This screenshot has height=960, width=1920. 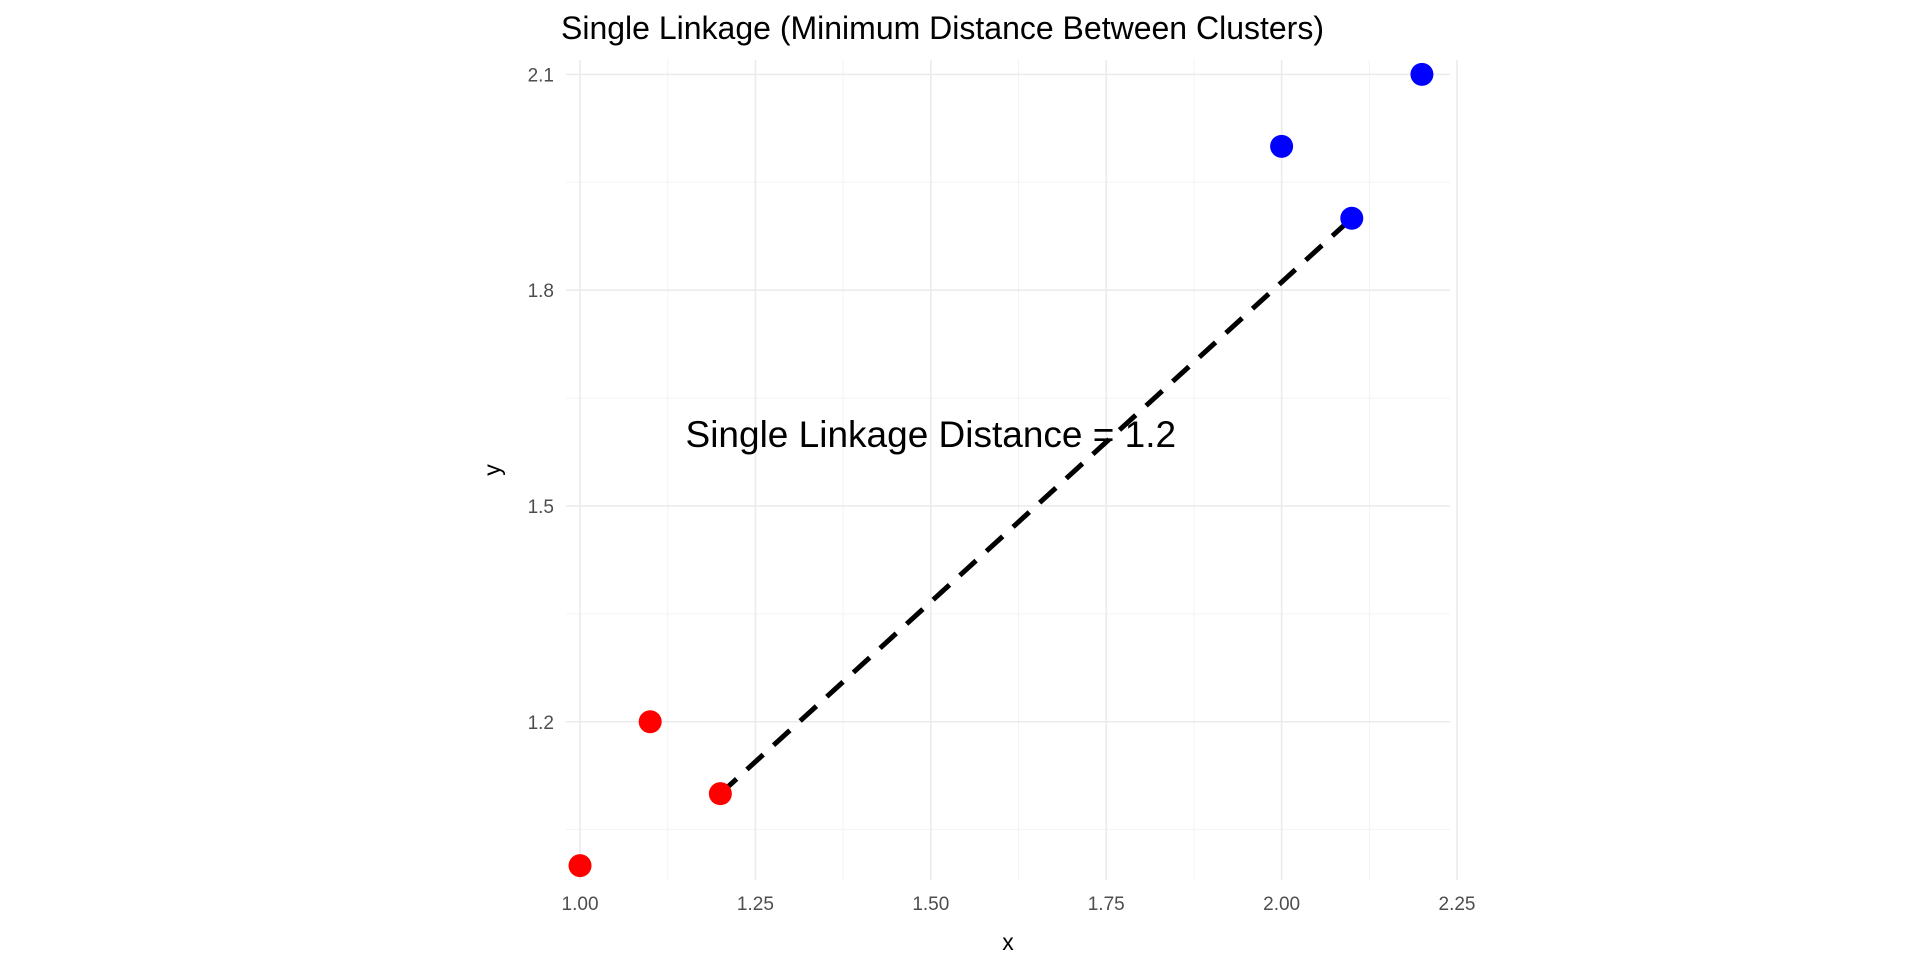 What do you see at coordinates (580, 904) in the screenshot?
I see `x-tick-label: 1.00` at bounding box center [580, 904].